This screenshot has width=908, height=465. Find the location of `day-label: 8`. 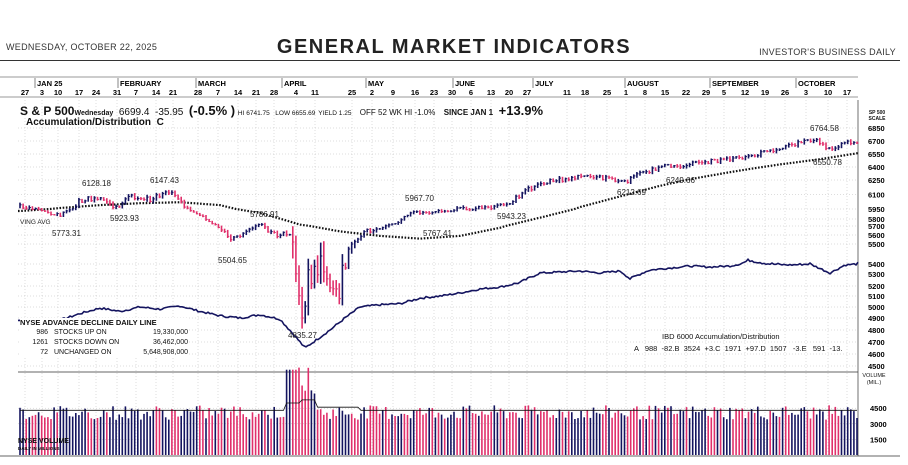

day-label: 8 is located at coordinates (645, 92).